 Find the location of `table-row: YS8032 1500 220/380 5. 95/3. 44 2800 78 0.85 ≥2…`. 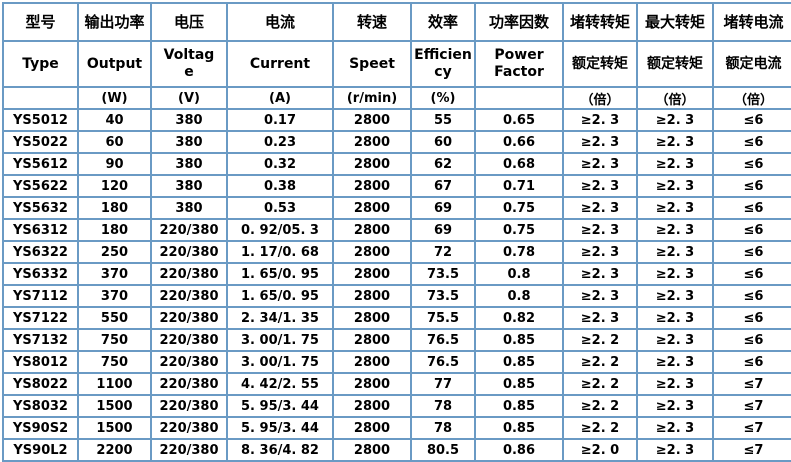

table-row: YS8032 1500 220/380 5. 95/3. 44 2800 78 0.85 ≥2… is located at coordinates (396, 406).